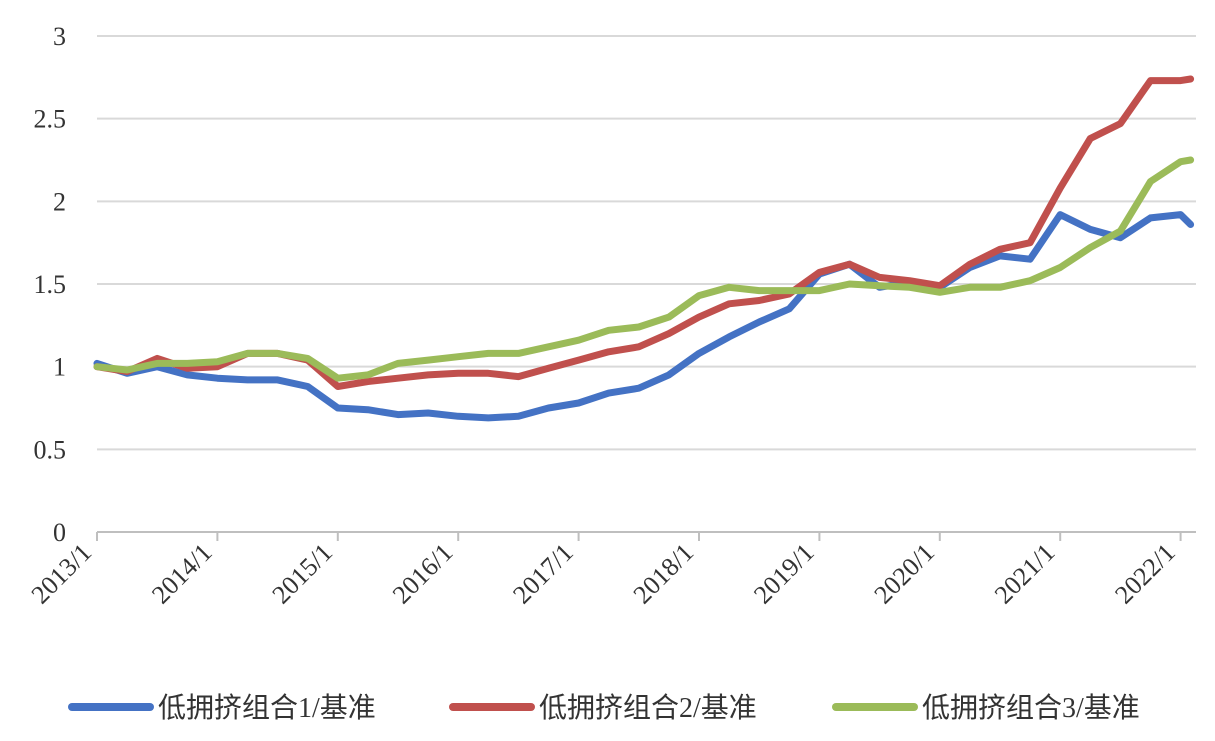  What do you see at coordinates (59, 367) in the screenshot?
I see `y-tick-label: 1` at bounding box center [59, 367].